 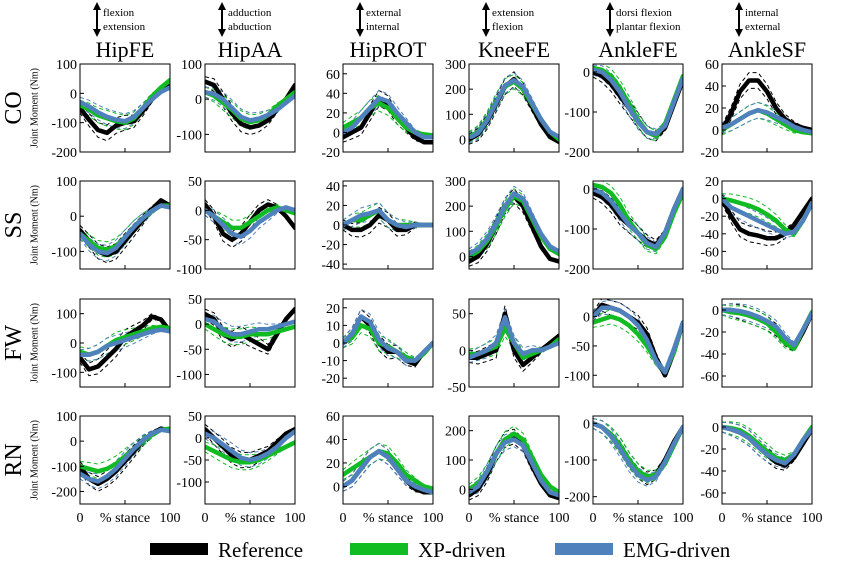 I want to click on x-tick-label-start: 0, so click(x=80, y=518).